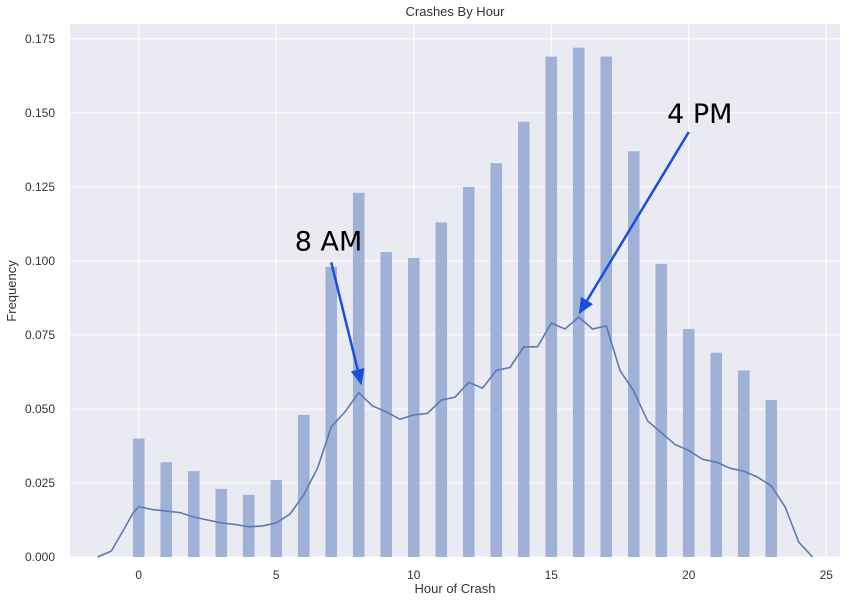 The width and height of the screenshot is (850, 600). What do you see at coordinates (484, 575) in the screenshot?
I see `x-tick-labels: 0 5 10 15 20 25` at bounding box center [484, 575].